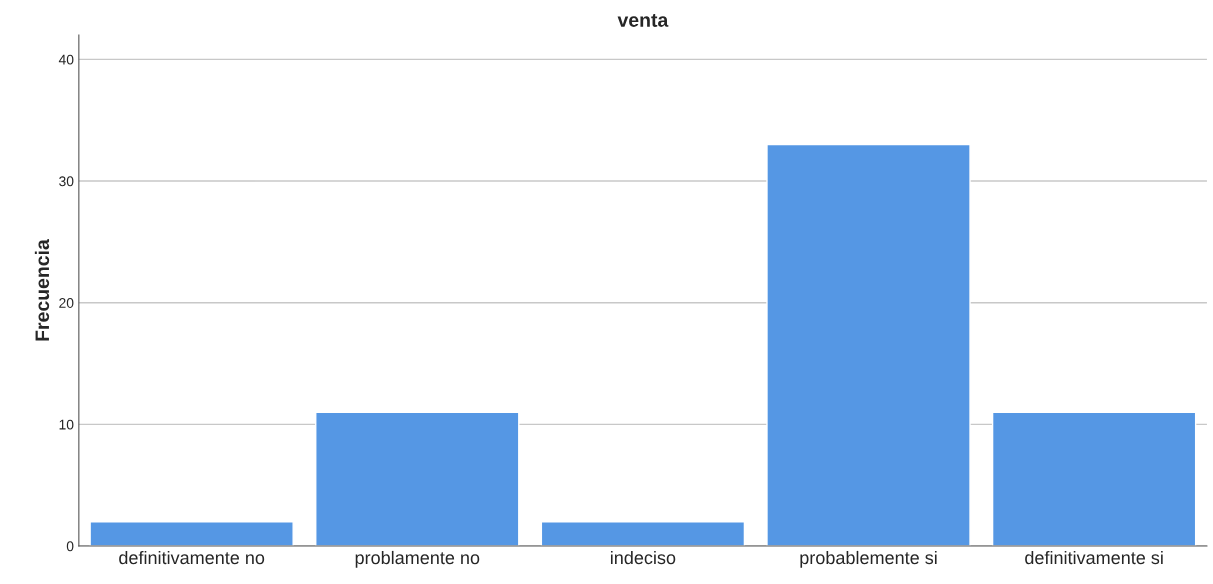  What do you see at coordinates (868, 559) in the screenshot?
I see `x-tick-label: probablemente si` at bounding box center [868, 559].